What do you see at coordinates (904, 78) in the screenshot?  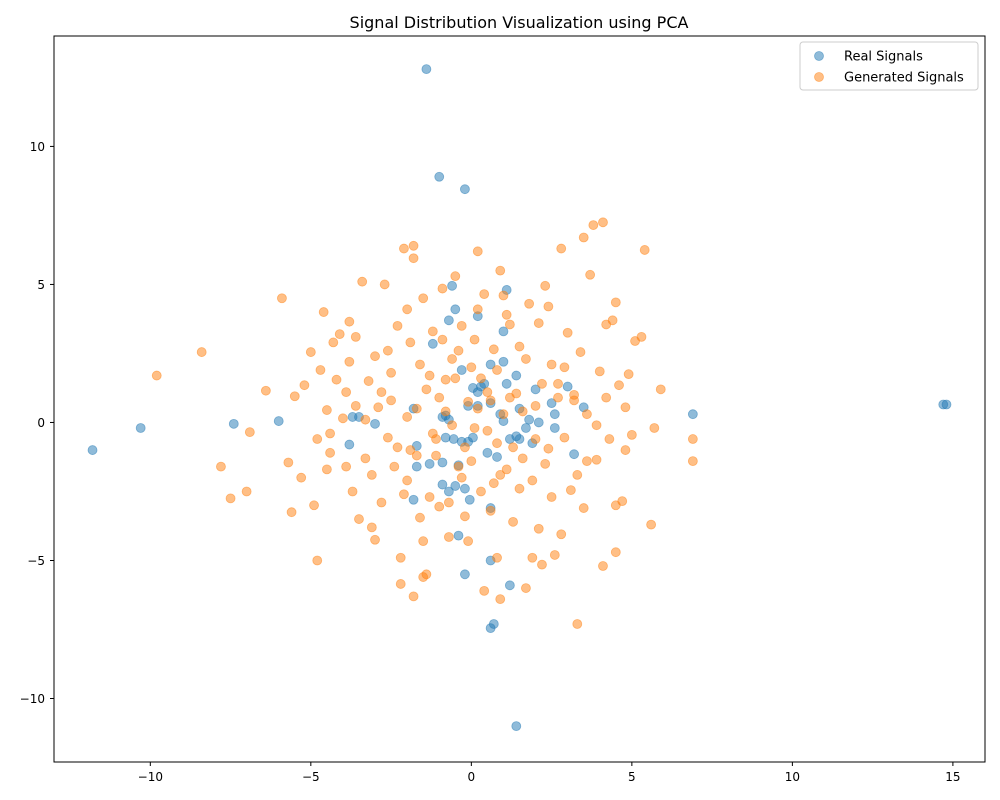 I see `legend-label: Generated Signals` at bounding box center [904, 78].